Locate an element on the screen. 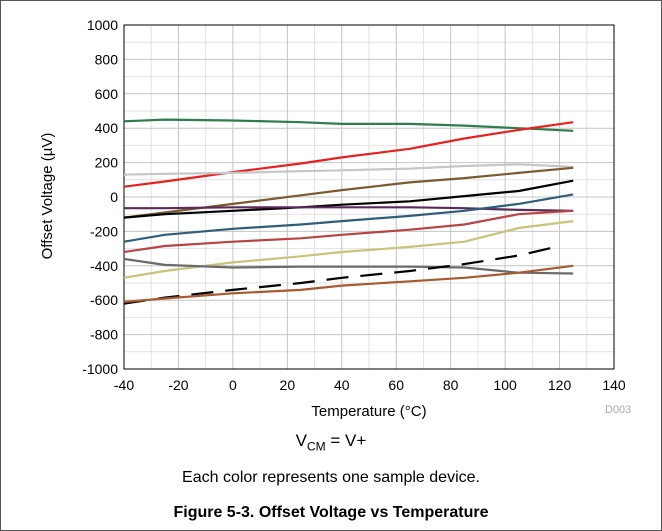 The width and height of the screenshot is (662, 531). x-tick-labels: -40 -20 0 20 40 60 80 100 120 140 is located at coordinates (370, 385).